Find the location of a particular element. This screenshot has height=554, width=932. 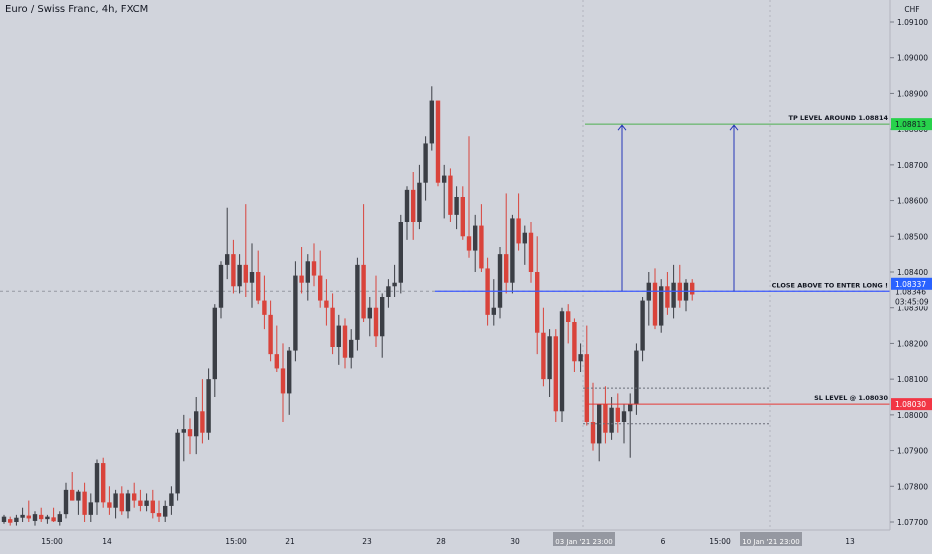

date-marker-bg is located at coordinates (771, 539).